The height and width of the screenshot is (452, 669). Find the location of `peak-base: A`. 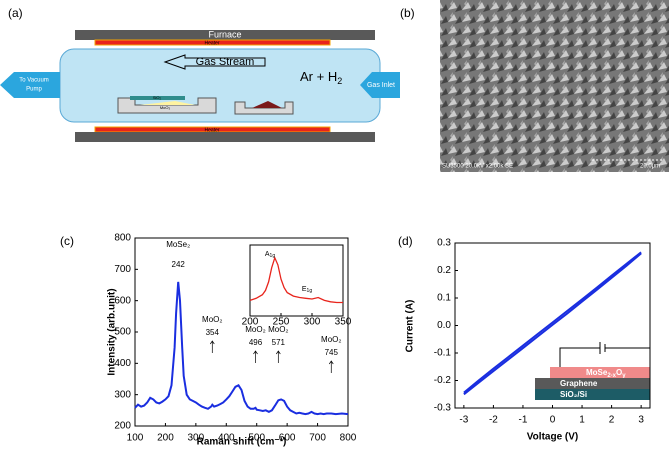

peak-base: A is located at coordinates (267, 254).